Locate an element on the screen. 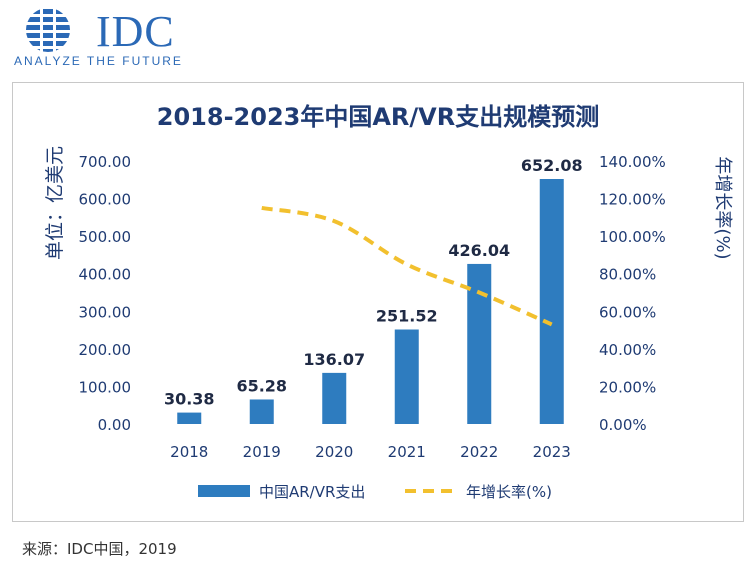 This screenshot has width=756, height=572. idc-logo: IDC ANALYZE THE FUTURE is located at coordinates (112, 38).